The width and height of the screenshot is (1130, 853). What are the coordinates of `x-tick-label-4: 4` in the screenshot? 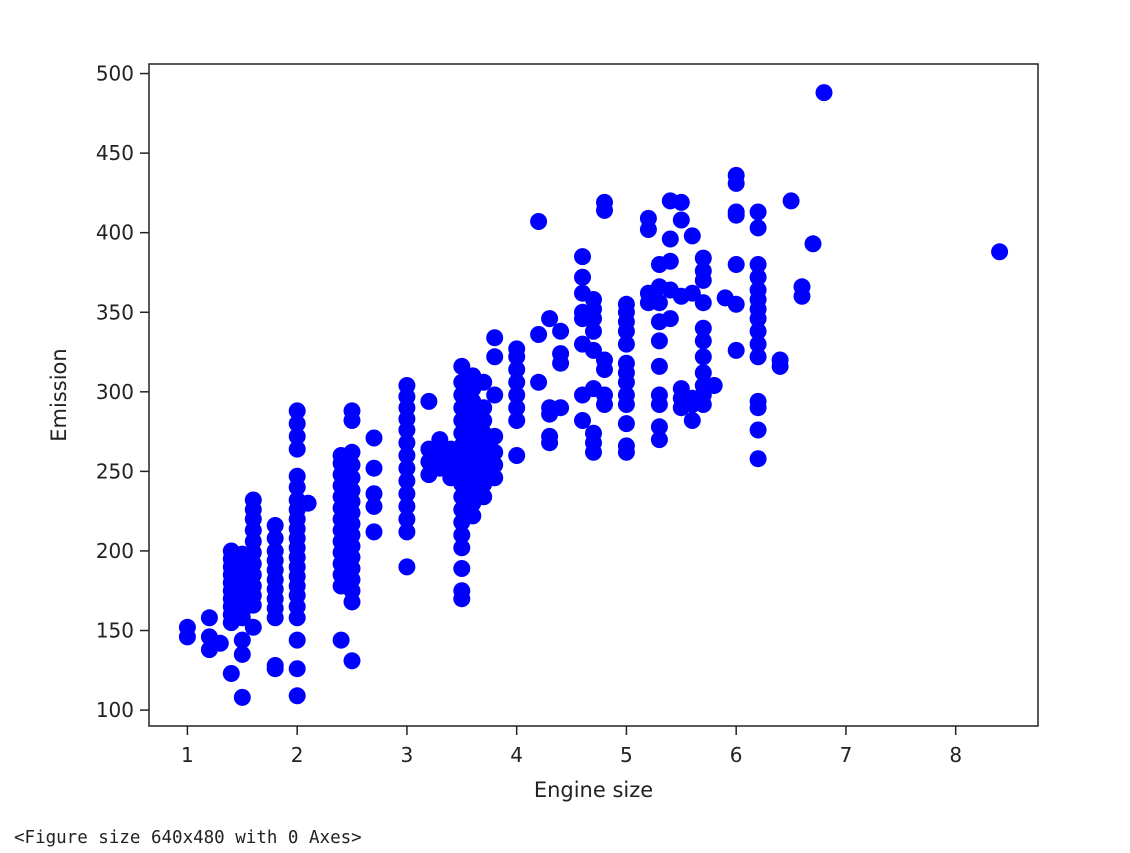 It's located at (516, 755).